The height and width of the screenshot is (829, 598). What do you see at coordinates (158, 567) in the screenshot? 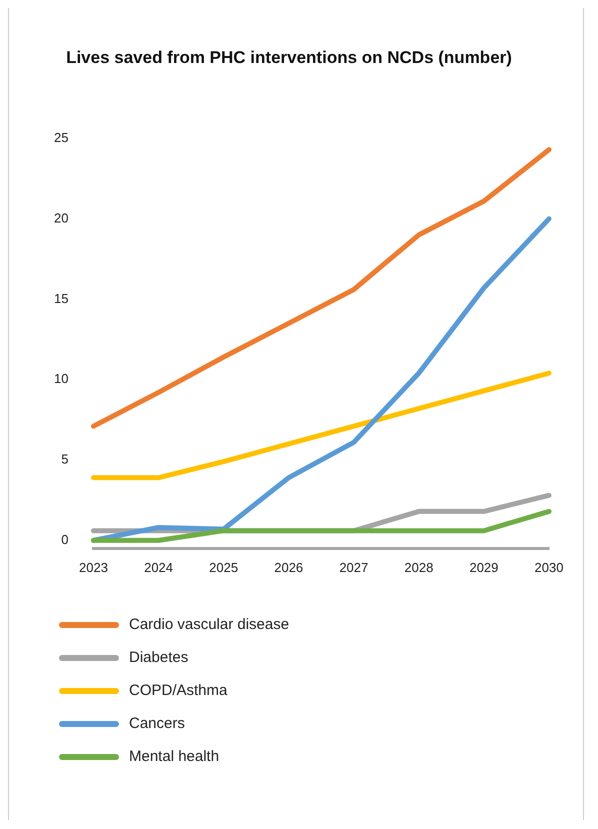
I see `x-tick-label: 2024` at bounding box center [158, 567].